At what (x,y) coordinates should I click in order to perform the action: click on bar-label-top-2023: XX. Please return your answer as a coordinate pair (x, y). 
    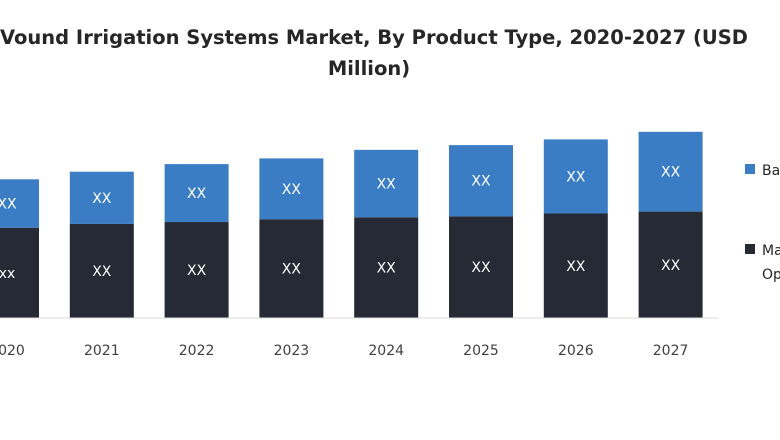
    Looking at the image, I should click on (292, 190).